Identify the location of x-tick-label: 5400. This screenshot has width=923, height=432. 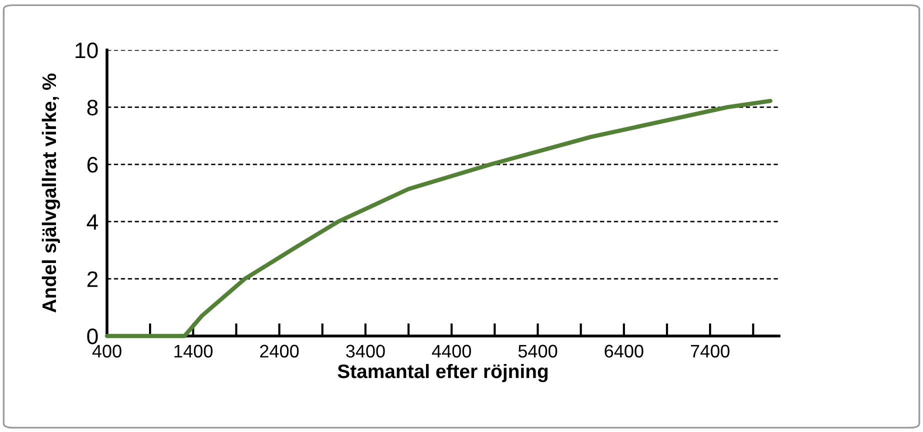
(538, 351).